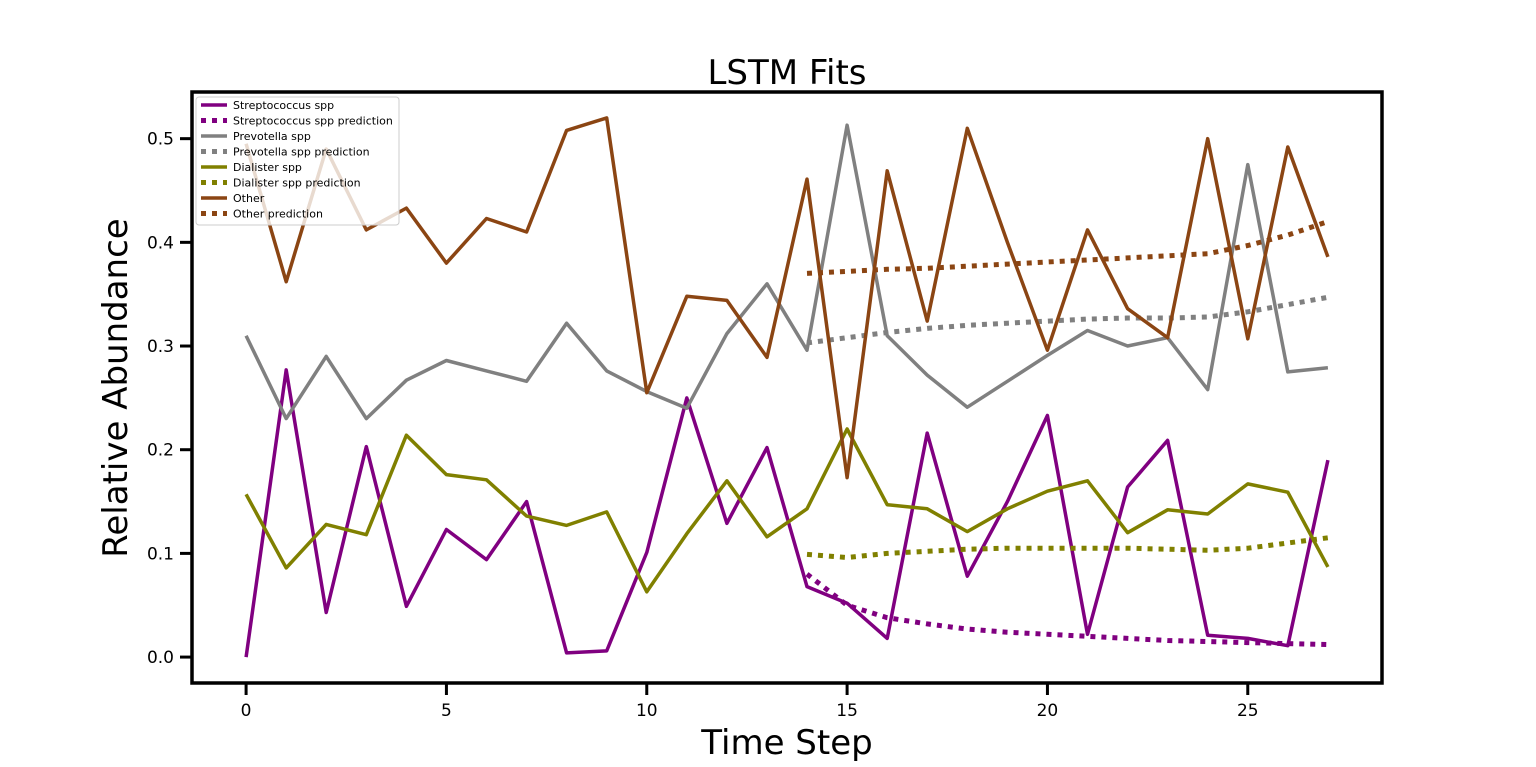 Image resolution: width=1536 pixels, height=767 pixels. What do you see at coordinates (169, 399) in the screenshot?
I see `y-axis: 0.0 0.1 0.2 0.3 0.4 0.5` at bounding box center [169, 399].